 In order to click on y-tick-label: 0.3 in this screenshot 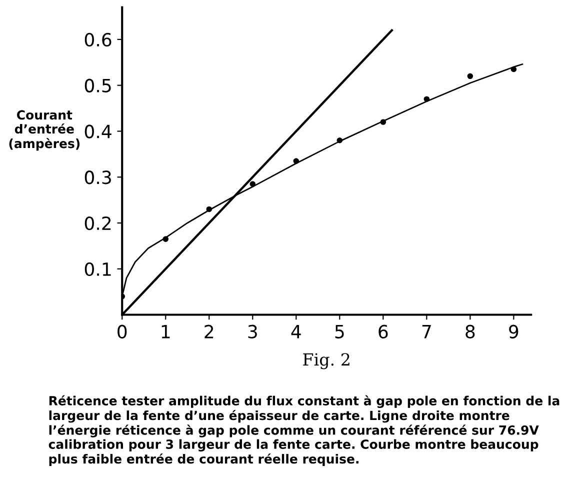, I will do `click(97, 177)`.